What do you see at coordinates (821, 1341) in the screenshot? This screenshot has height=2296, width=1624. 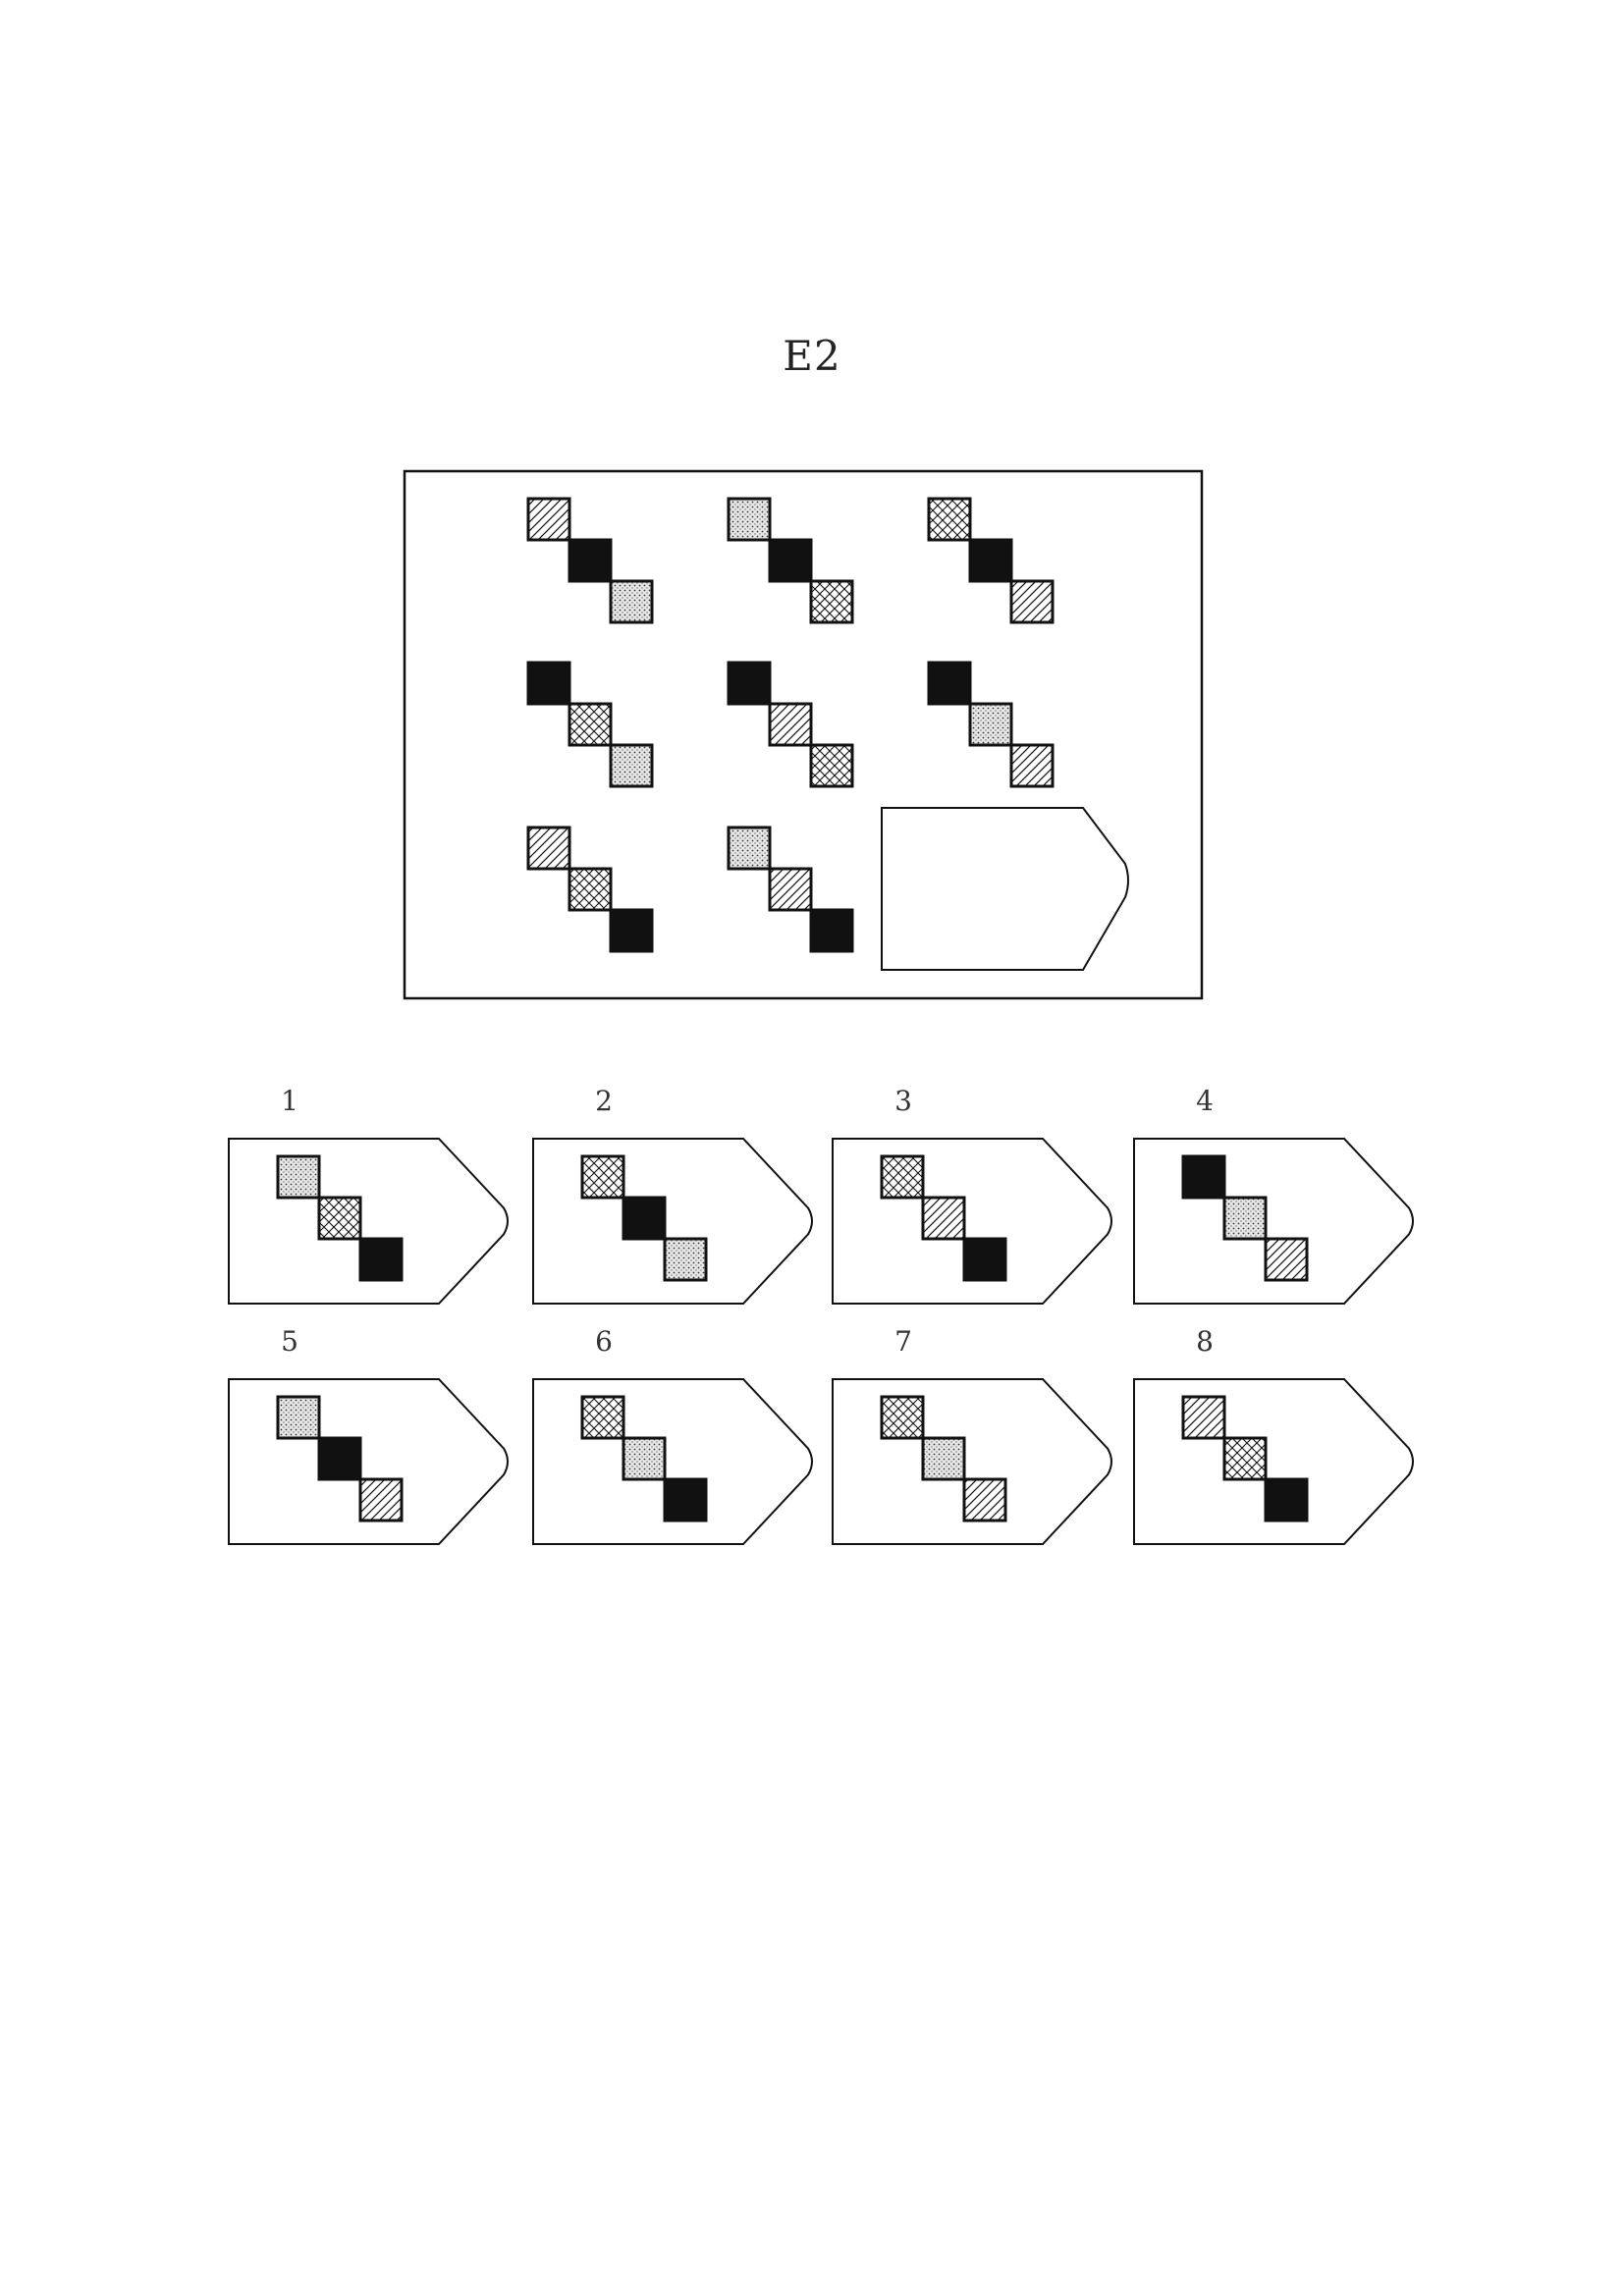 I see `answer-options` at bounding box center [821, 1341].